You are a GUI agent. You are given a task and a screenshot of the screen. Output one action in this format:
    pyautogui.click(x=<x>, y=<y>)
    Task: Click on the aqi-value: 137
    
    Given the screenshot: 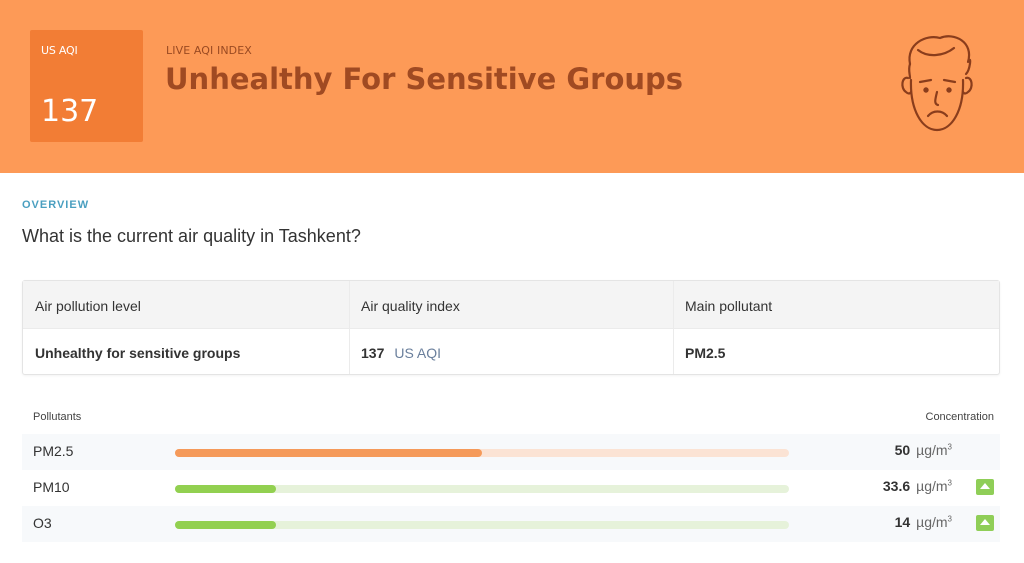 What is the action you would take?
    pyautogui.click(x=373, y=353)
    